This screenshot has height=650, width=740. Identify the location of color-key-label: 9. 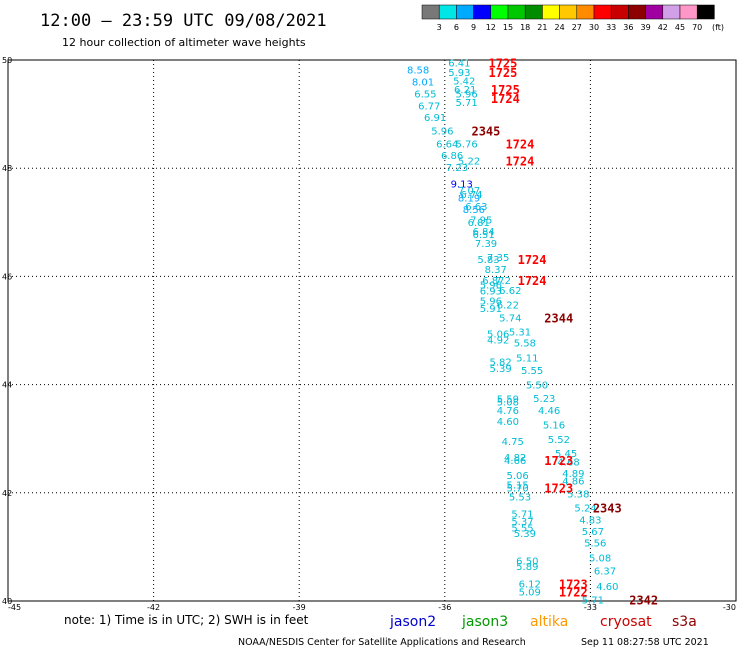
(473, 27).